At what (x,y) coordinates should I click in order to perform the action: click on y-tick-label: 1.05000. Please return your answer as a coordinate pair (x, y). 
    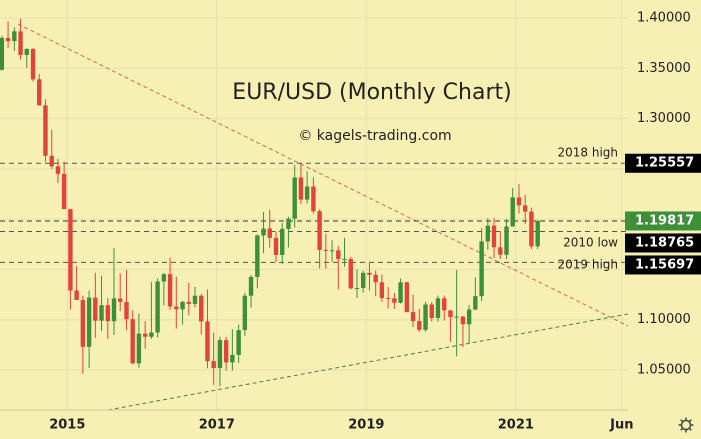
    Looking at the image, I should click on (664, 369).